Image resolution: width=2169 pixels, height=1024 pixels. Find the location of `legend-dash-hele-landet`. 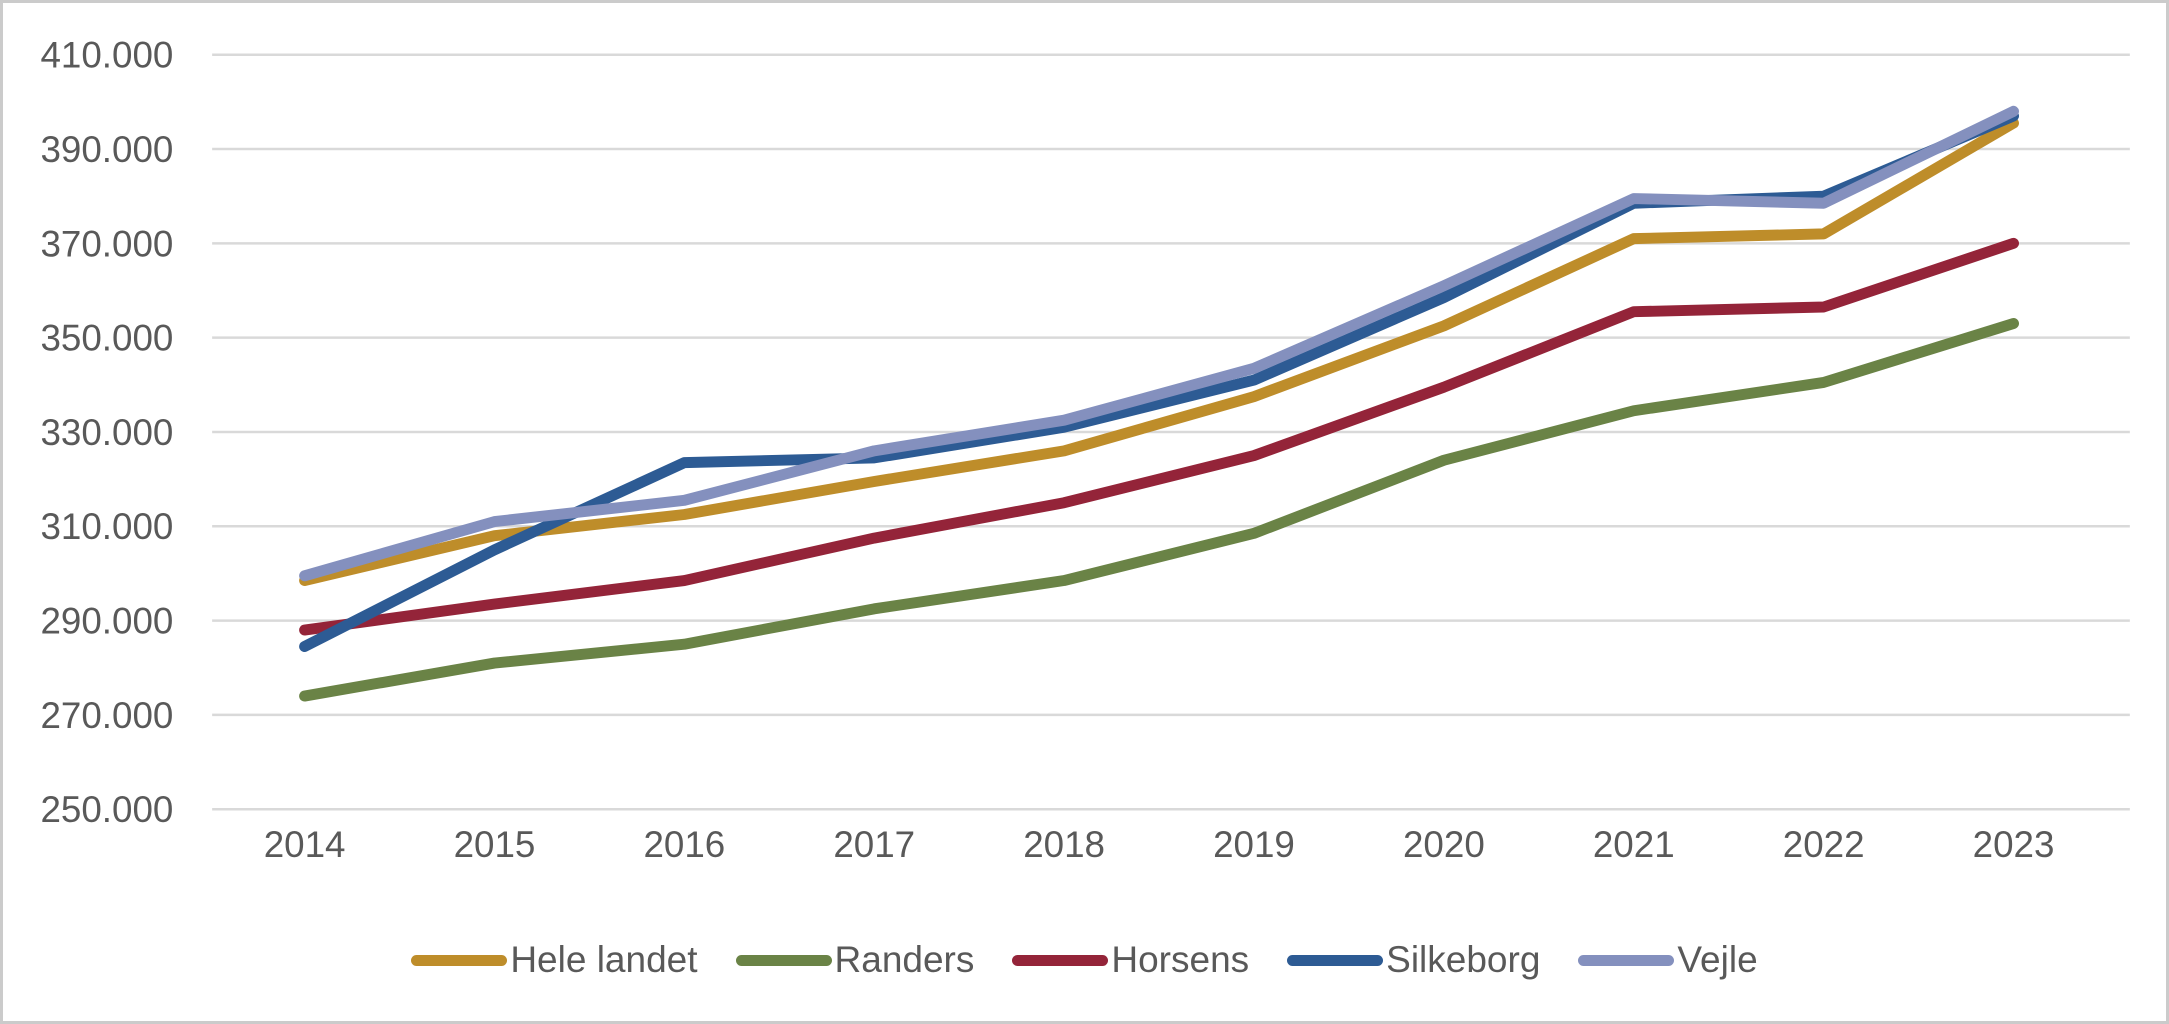

legend-dash-hele-landet is located at coordinates (459, 960).